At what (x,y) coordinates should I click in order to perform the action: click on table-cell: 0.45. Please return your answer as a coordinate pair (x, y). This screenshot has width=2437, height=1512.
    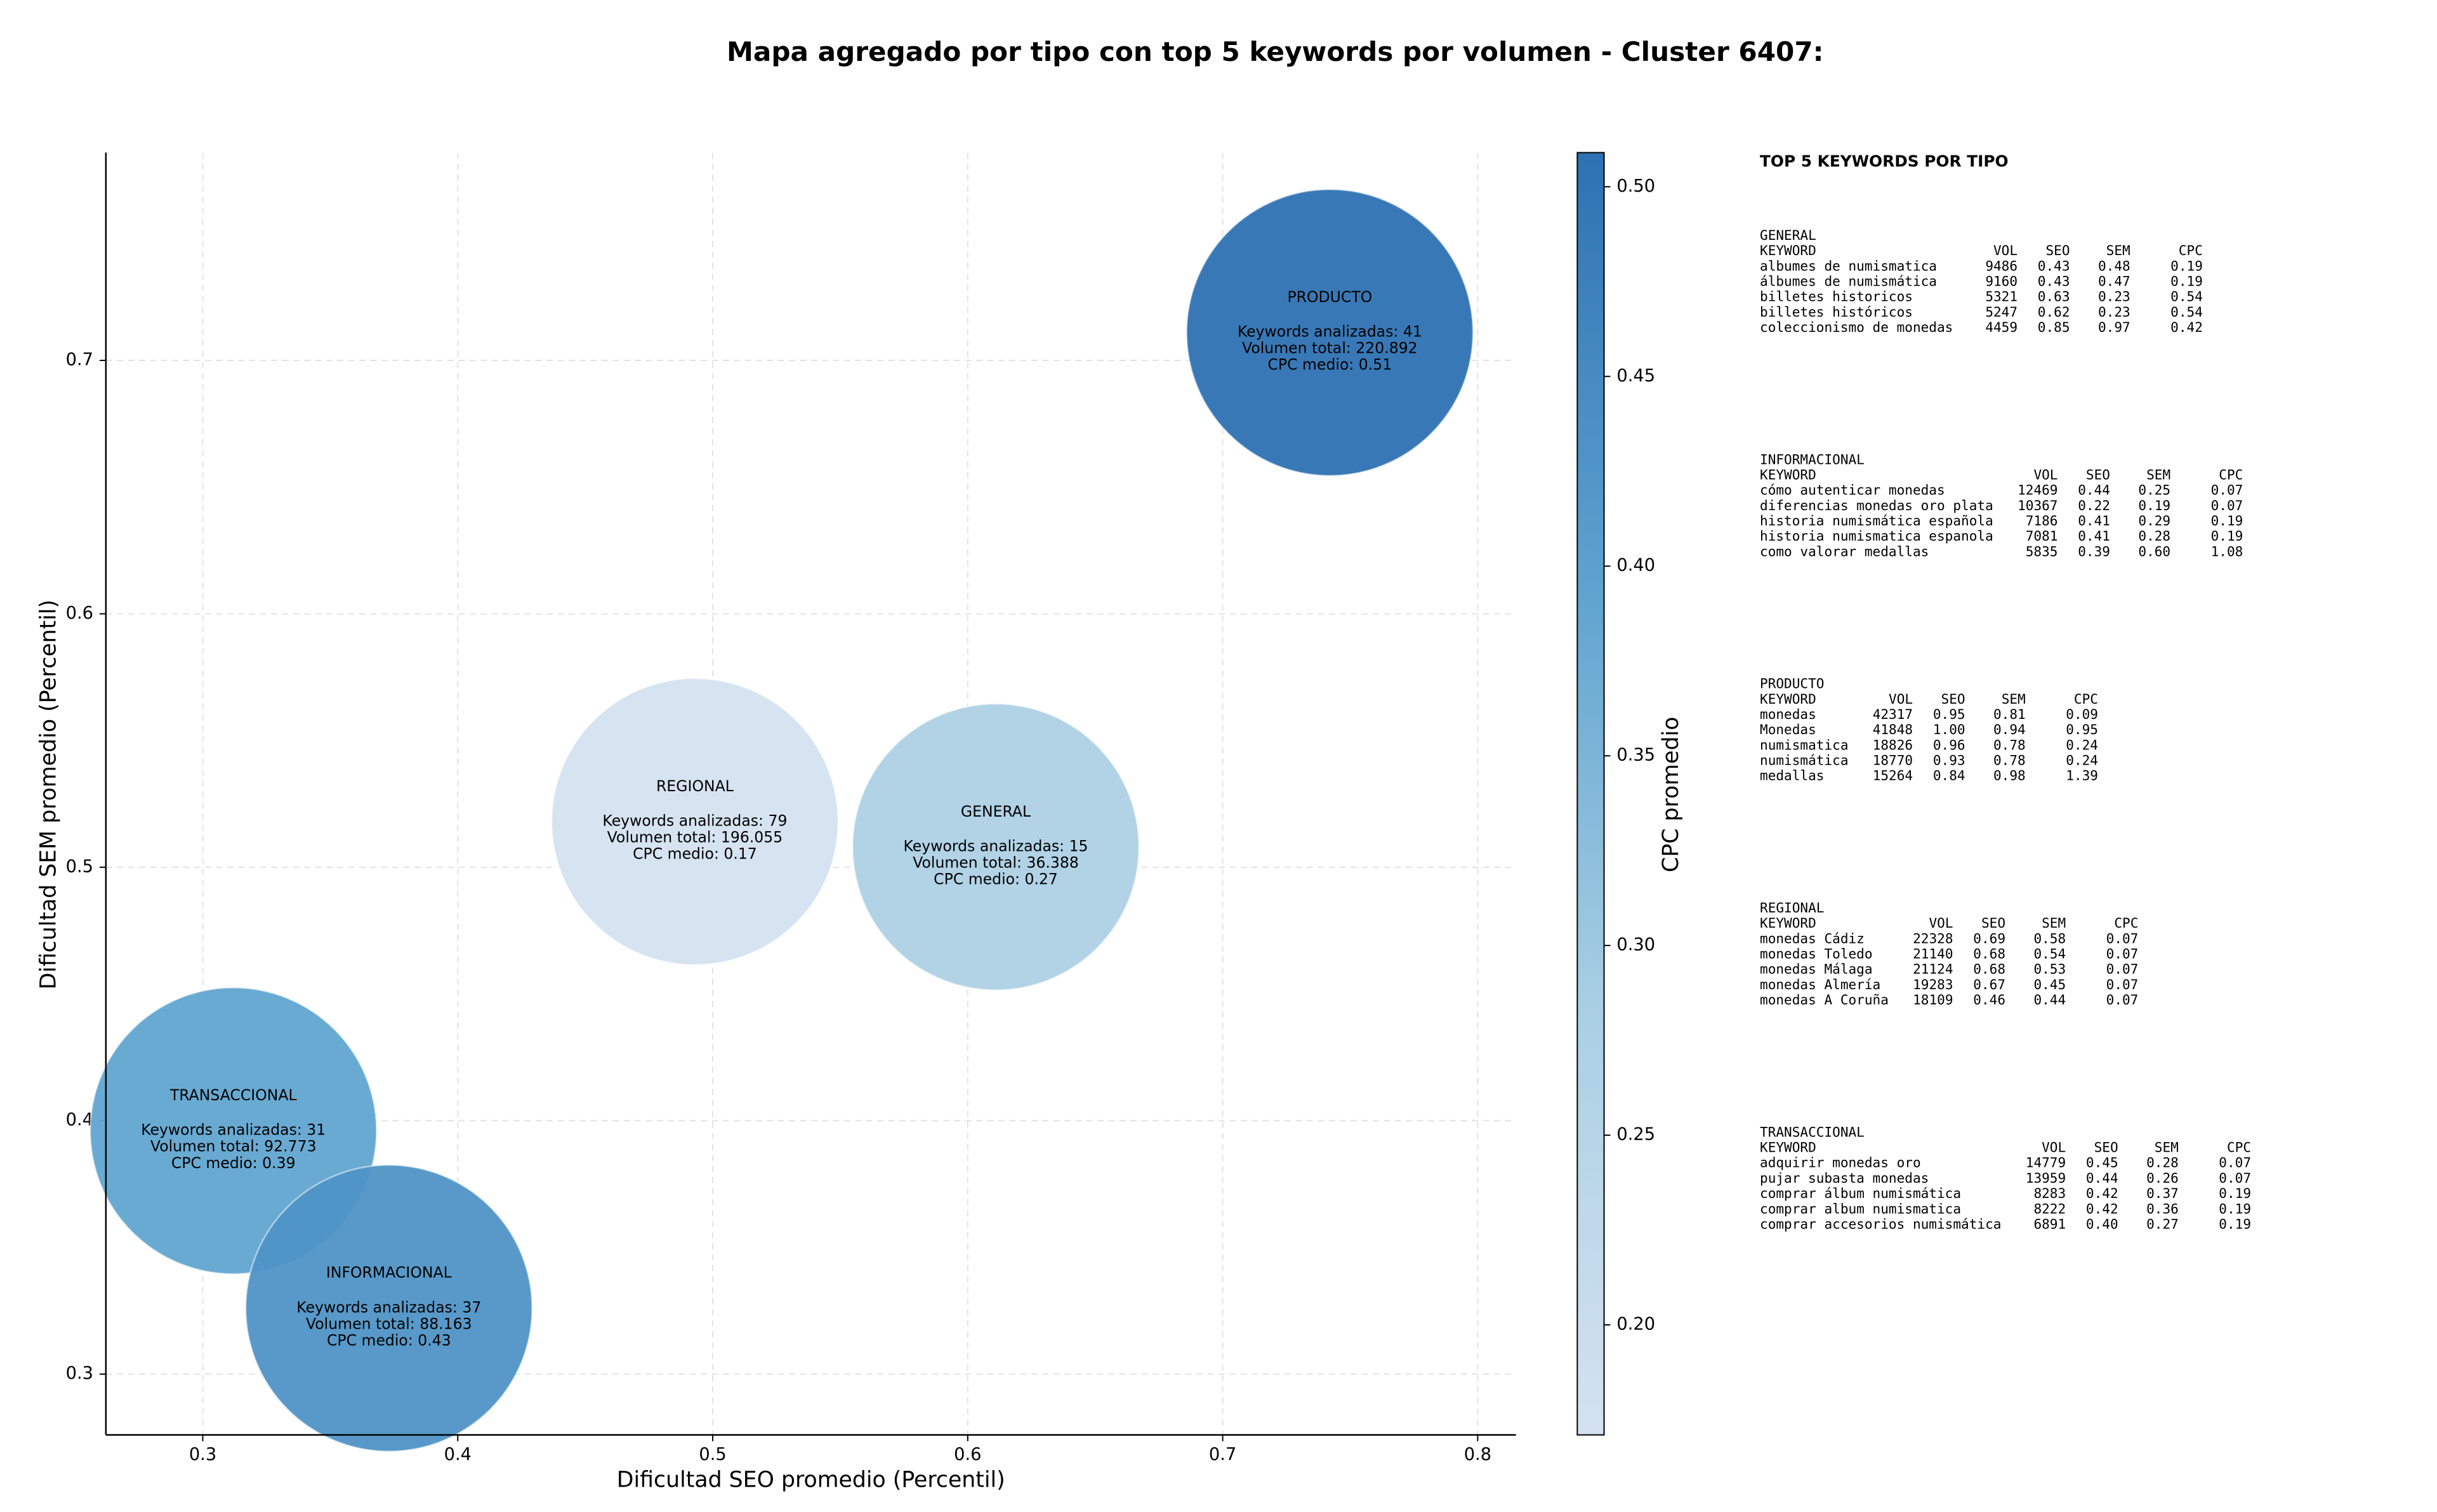
    Looking at the image, I should click on (2049, 984).